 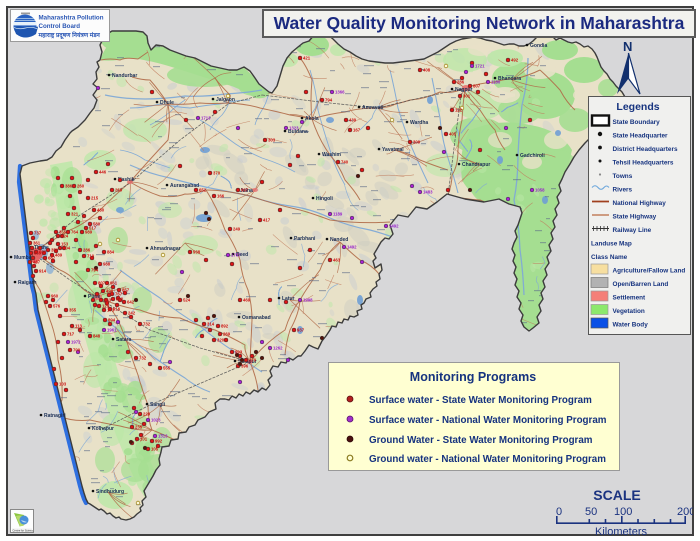 What do you see at coordinates (24, 258) in the screenshot?
I see `svg-text: Mumbai` at bounding box center [24, 258].